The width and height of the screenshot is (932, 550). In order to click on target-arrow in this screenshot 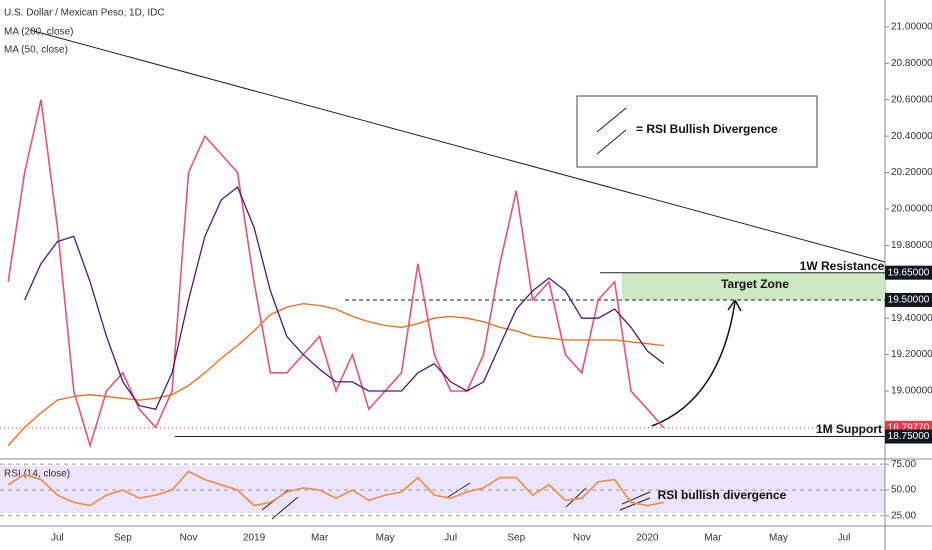, I will do `click(693, 364)`.